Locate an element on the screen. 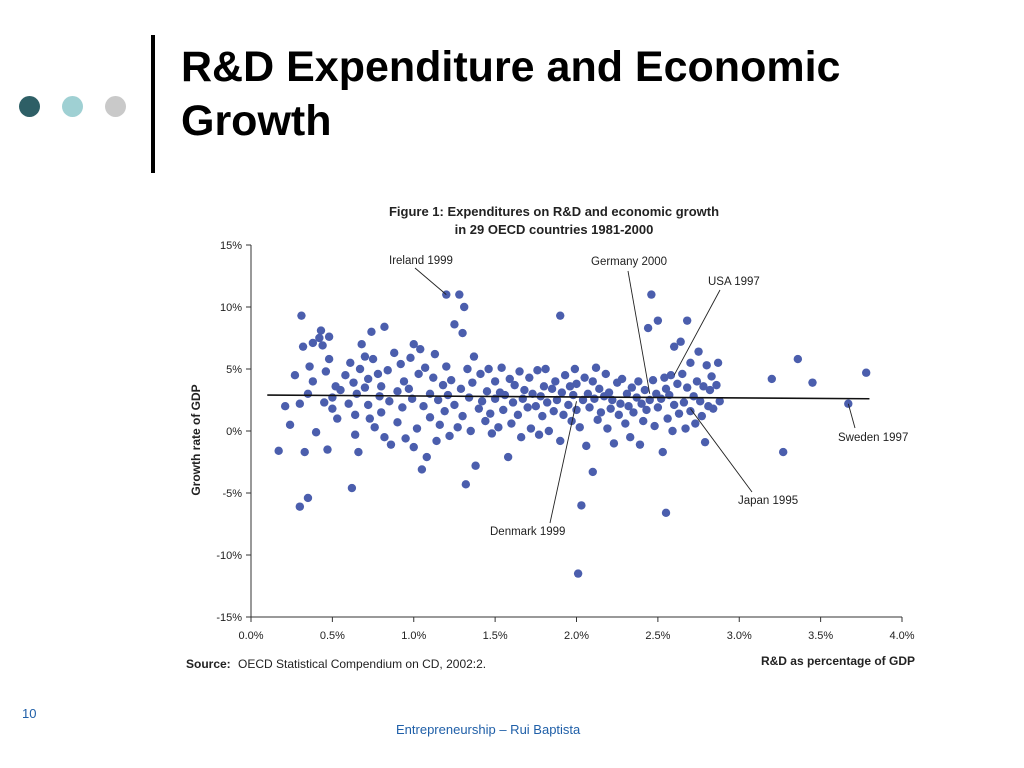 The image size is (1024, 768). decorative-dot-teal is located at coordinates (72, 106).